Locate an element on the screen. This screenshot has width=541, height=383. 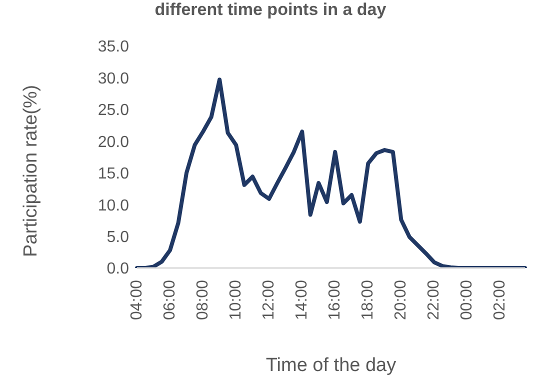
x-tick-label: 12:00 is located at coordinates (269, 300).